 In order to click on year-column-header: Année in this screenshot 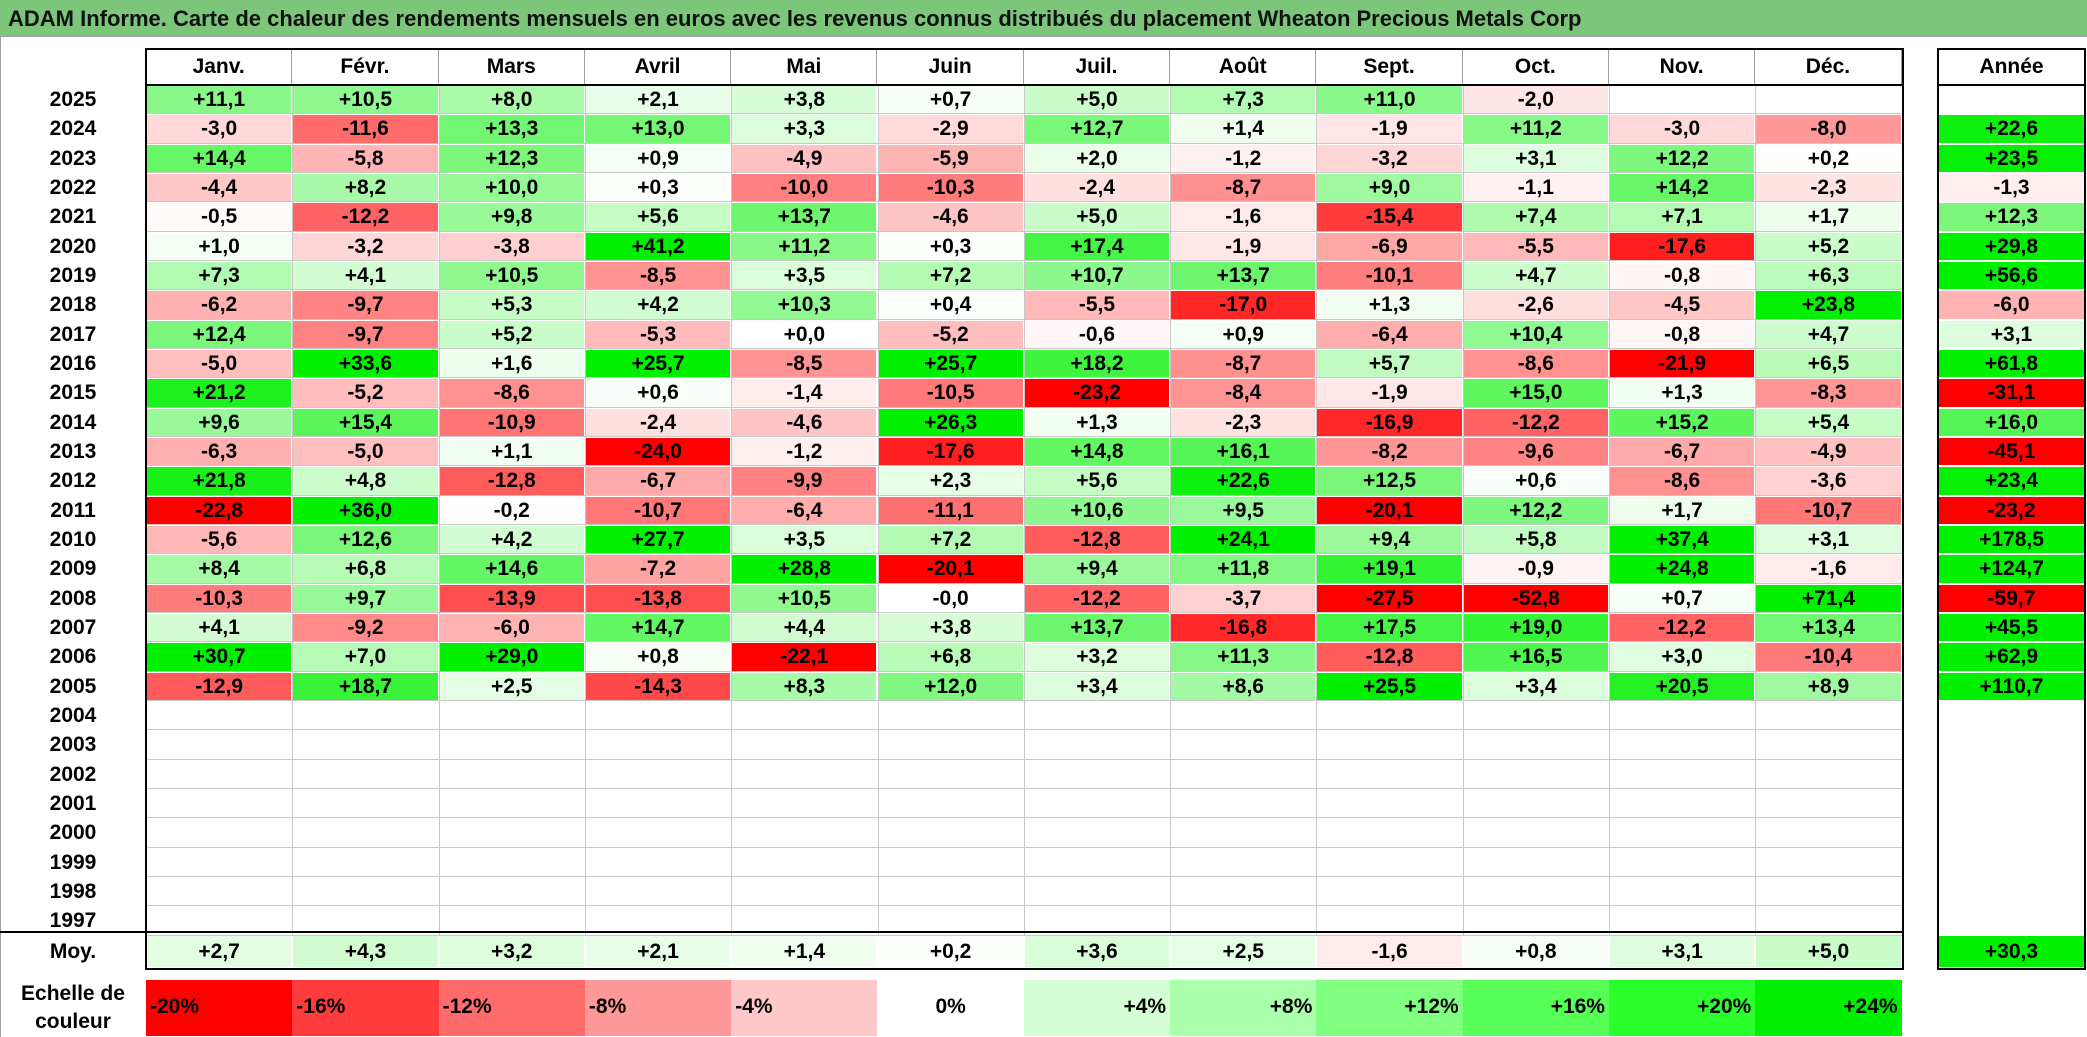, I will do `click(2011, 66)`.